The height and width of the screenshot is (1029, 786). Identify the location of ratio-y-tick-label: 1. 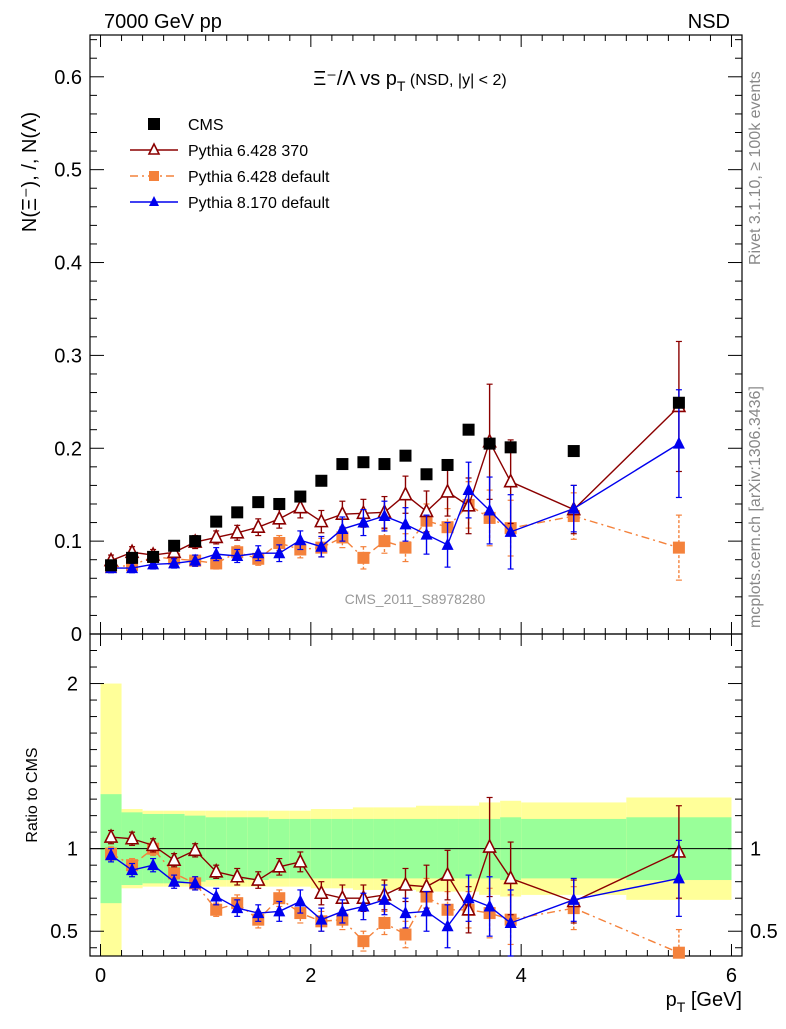
(72, 850).